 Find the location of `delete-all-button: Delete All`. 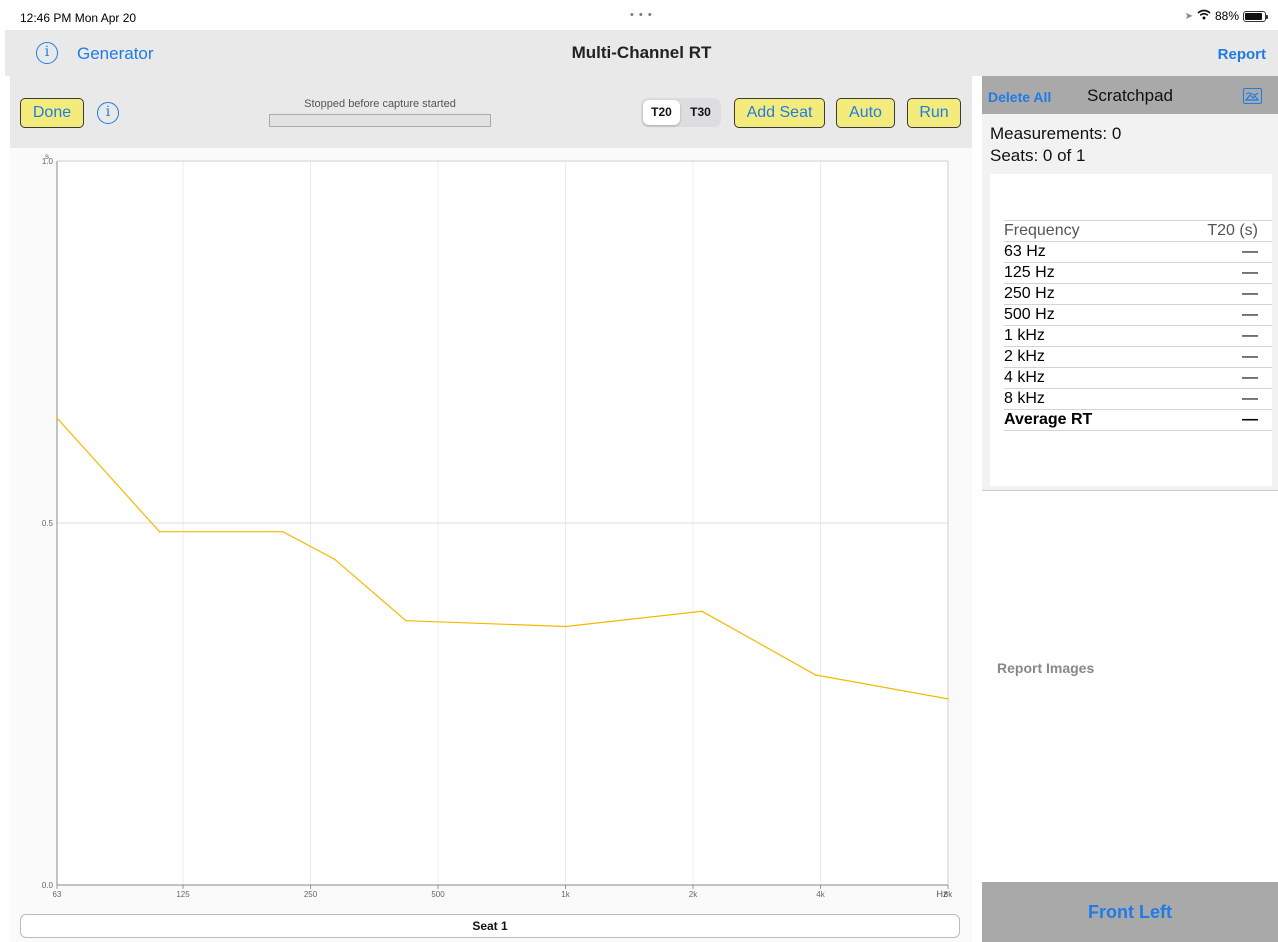

delete-all-button: Delete All is located at coordinates (1020, 97).